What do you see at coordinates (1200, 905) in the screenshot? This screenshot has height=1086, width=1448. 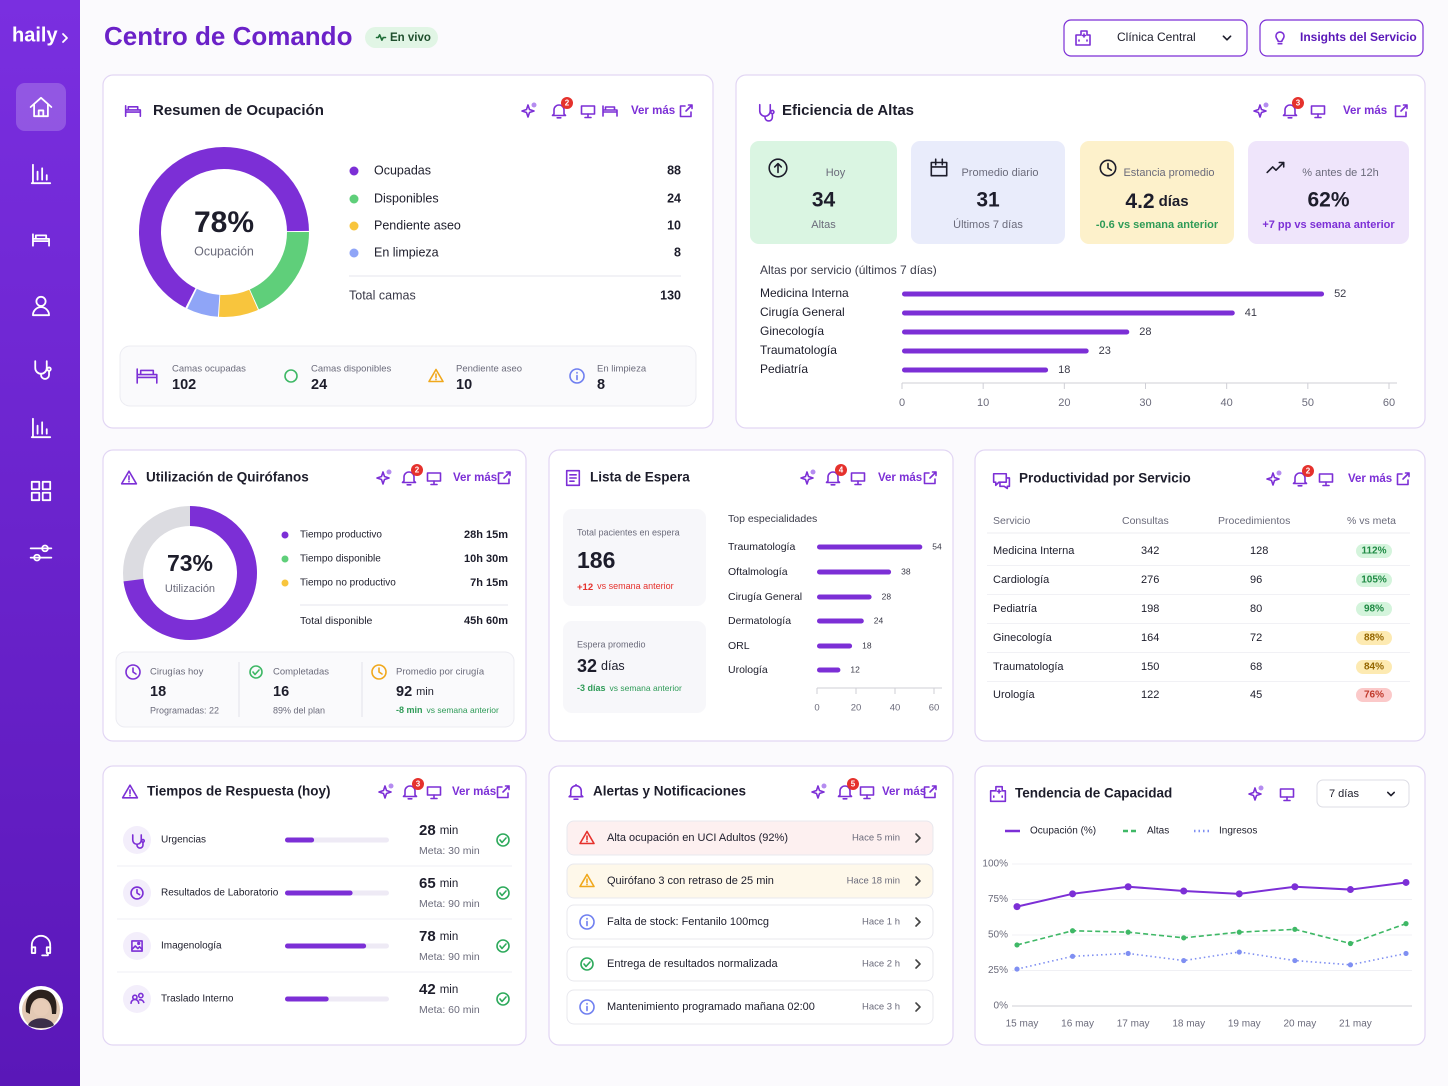 I see `card` at bounding box center [1200, 905].